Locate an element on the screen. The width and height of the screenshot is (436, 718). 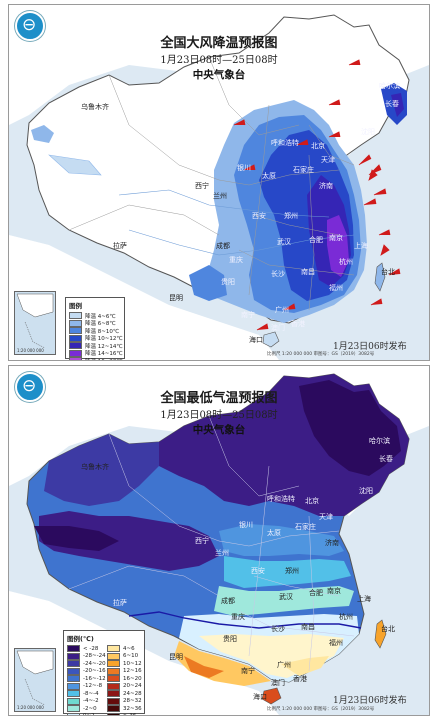
legend-item: > 36 is located at coordinates (124, 713).